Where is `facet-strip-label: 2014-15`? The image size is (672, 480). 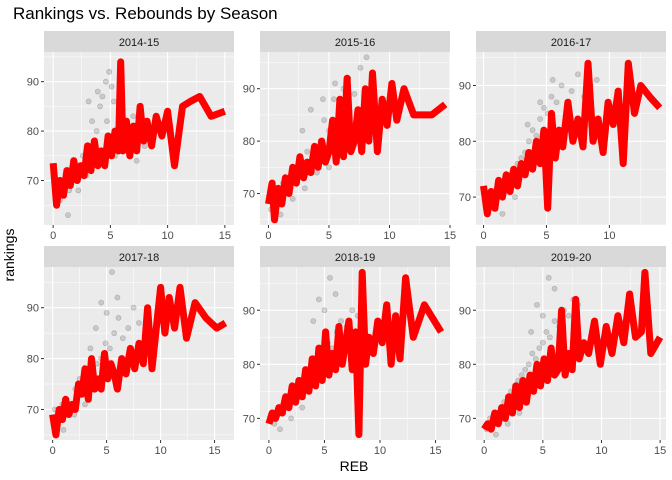 facet-strip-label: 2014-15 is located at coordinates (139, 43).